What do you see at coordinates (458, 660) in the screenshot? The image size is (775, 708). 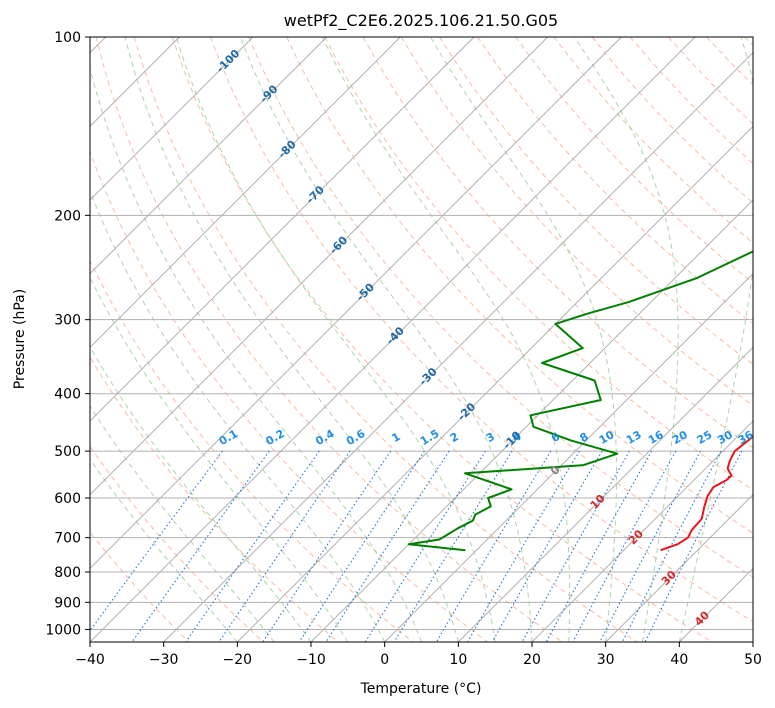 I see `x-tick-label: 10` at bounding box center [458, 660].